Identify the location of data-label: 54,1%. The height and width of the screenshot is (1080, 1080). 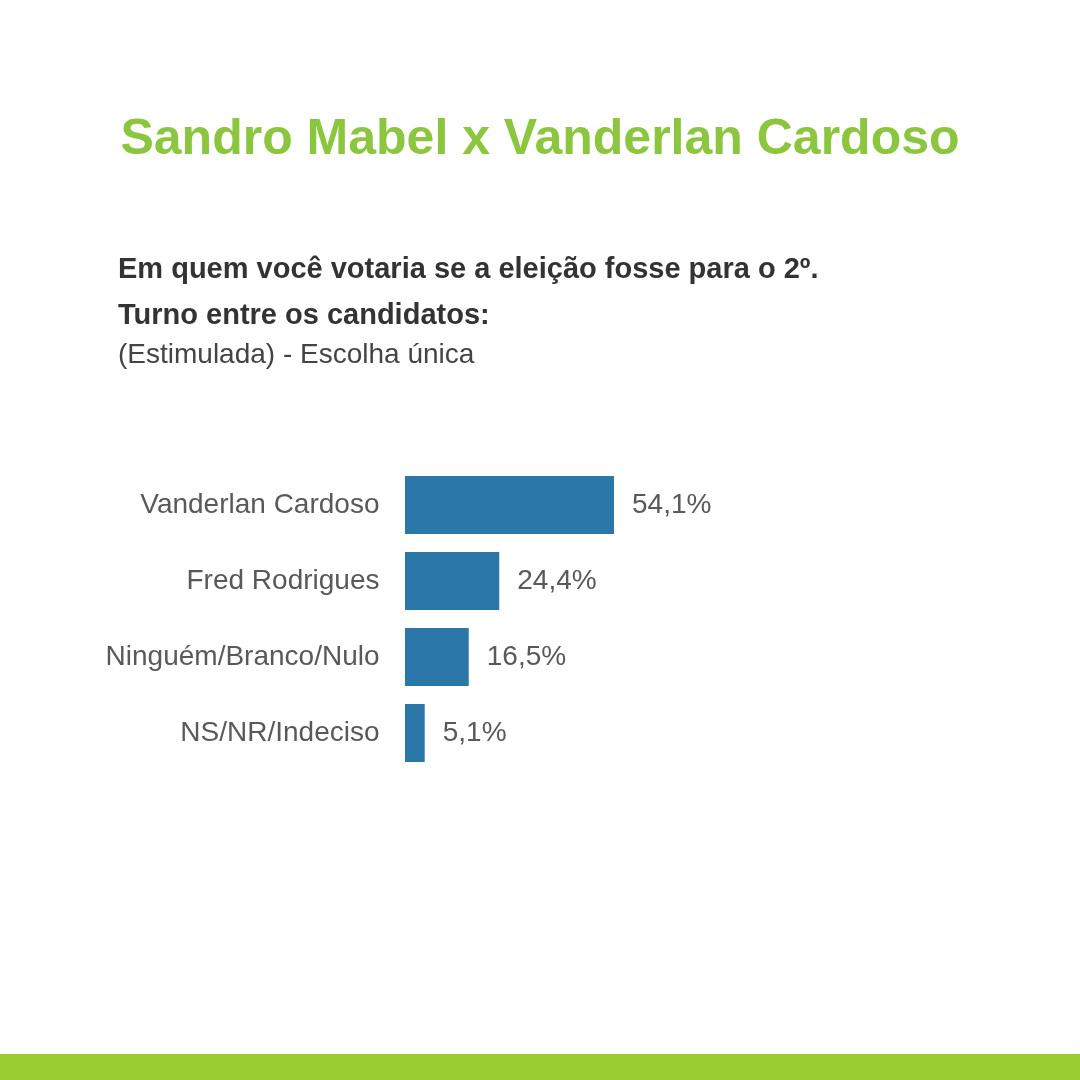
(672, 503).